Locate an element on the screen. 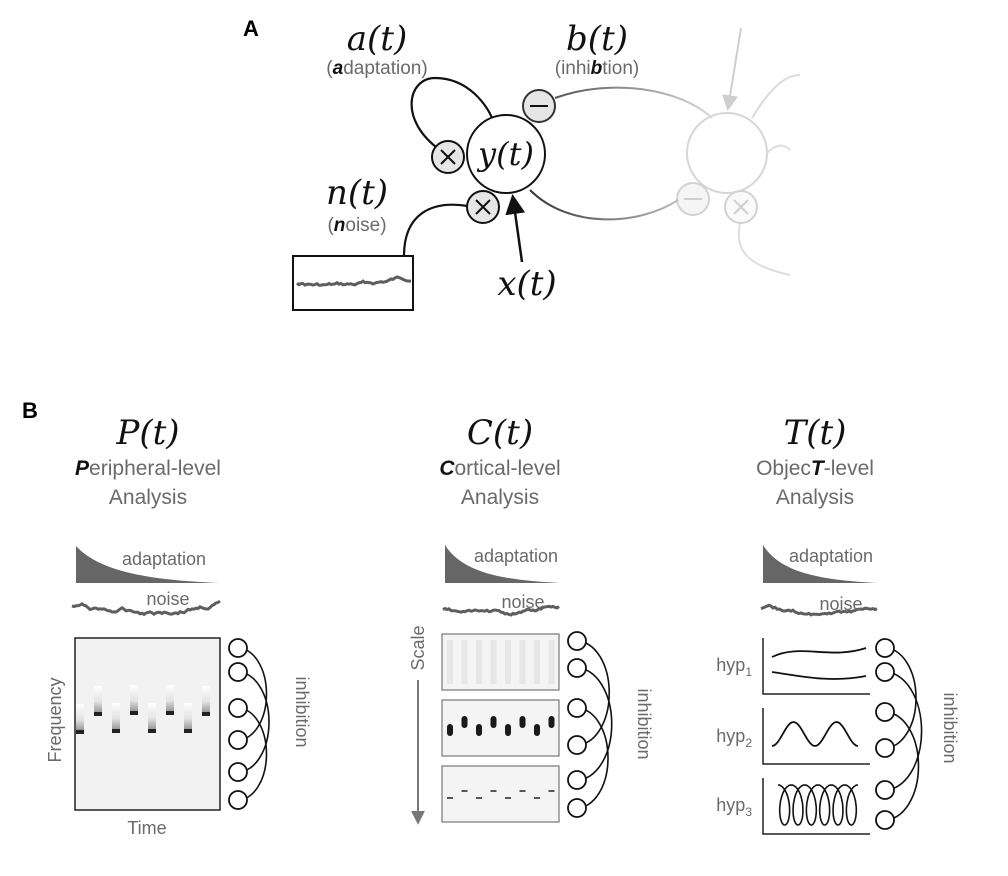 Image resolution: width=1008 pixels, height=876 pixels. input-arrow is located at coordinates (515, 228).